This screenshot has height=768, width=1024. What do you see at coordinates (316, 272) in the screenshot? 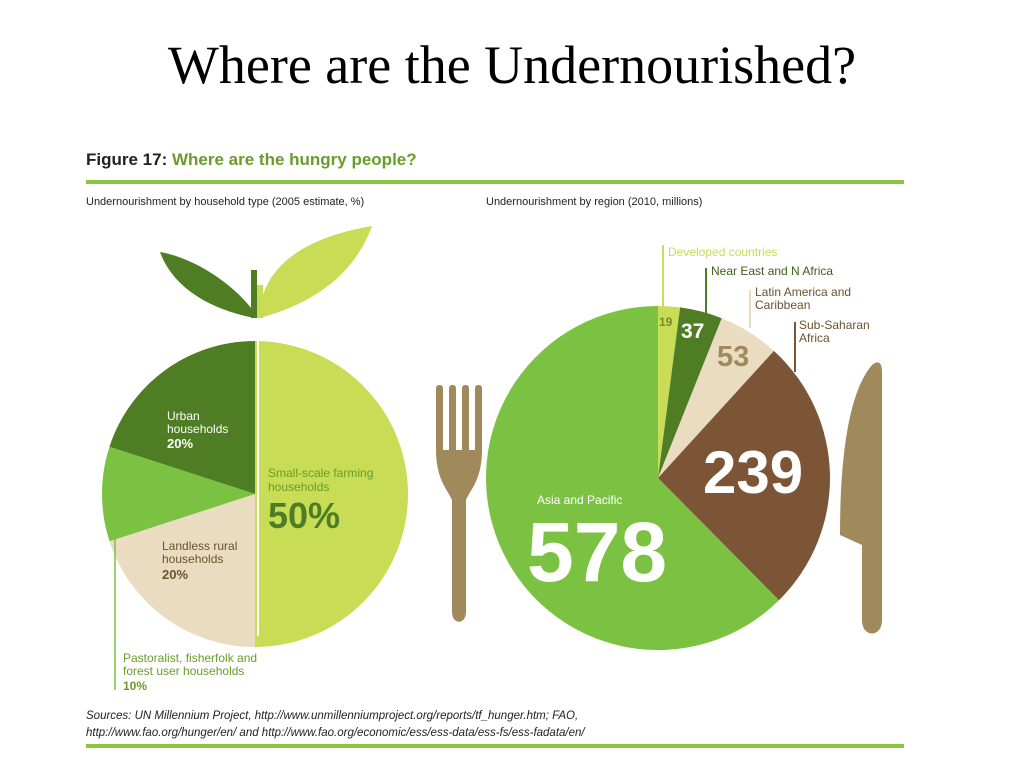
I see `light-leaf` at bounding box center [316, 272].